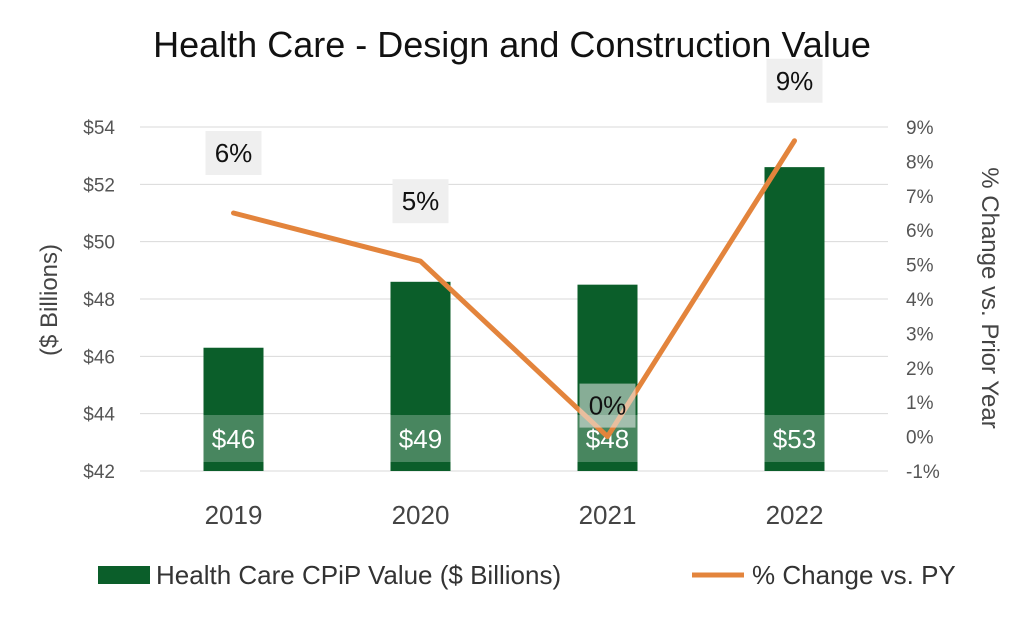 This screenshot has width=1024, height=618. What do you see at coordinates (920, 438) in the screenshot?
I see `right-tick-label: 0%` at bounding box center [920, 438].